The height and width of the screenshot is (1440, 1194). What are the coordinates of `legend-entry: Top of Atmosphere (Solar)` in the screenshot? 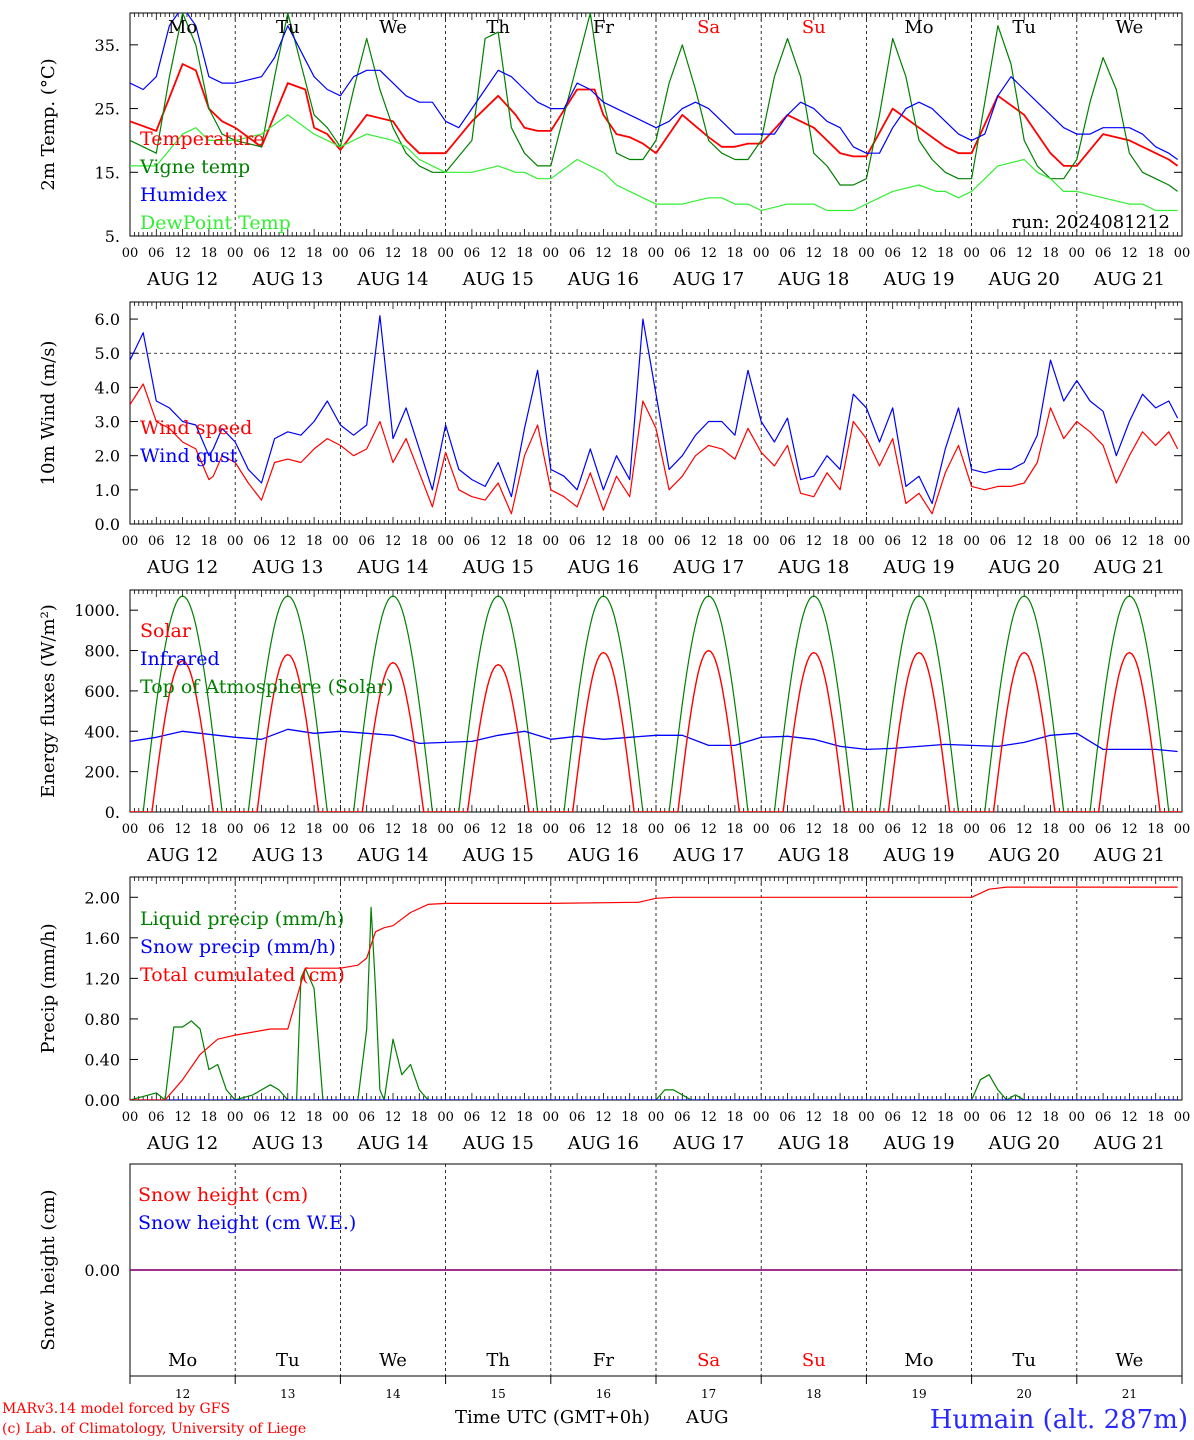 It's located at (266, 687).